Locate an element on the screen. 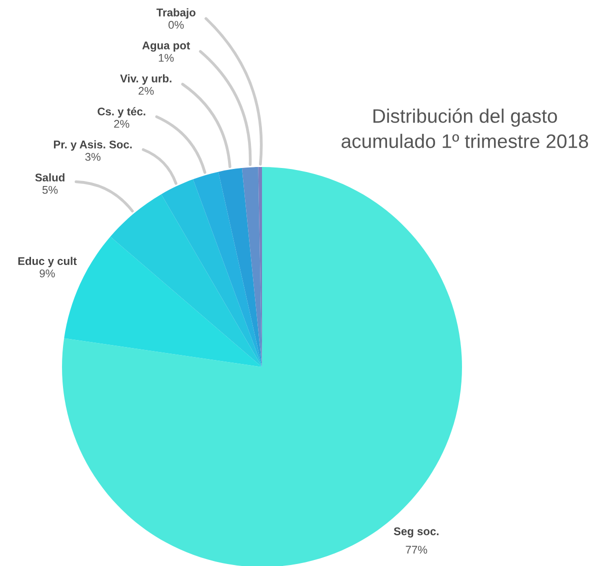  slice-label: Seg soc. is located at coordinates (416, 532).